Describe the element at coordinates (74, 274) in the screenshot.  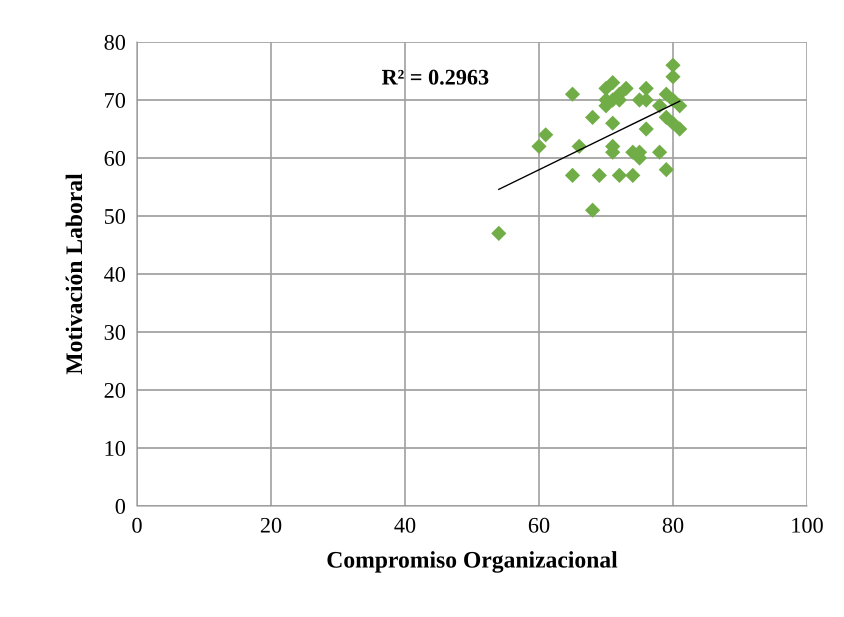
I see `y-axis-title: Motivación Laboral` at that location.